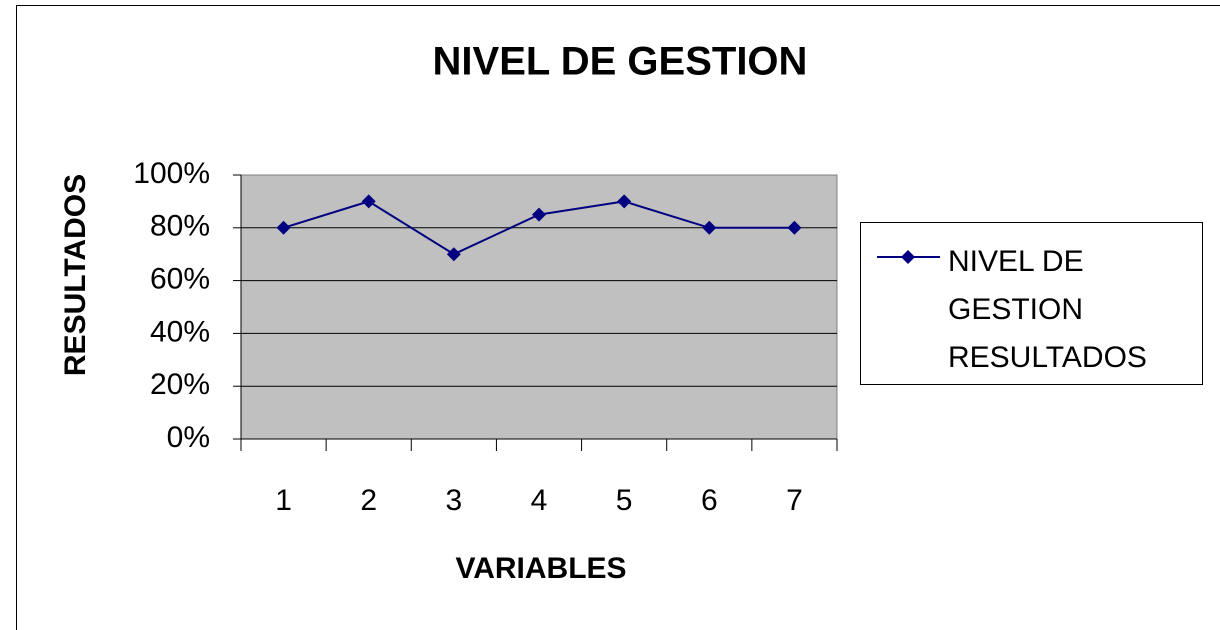  Describe the element at coordinates (794, 500) in the screenshot. I see `x-tick-label: 7` at that location.